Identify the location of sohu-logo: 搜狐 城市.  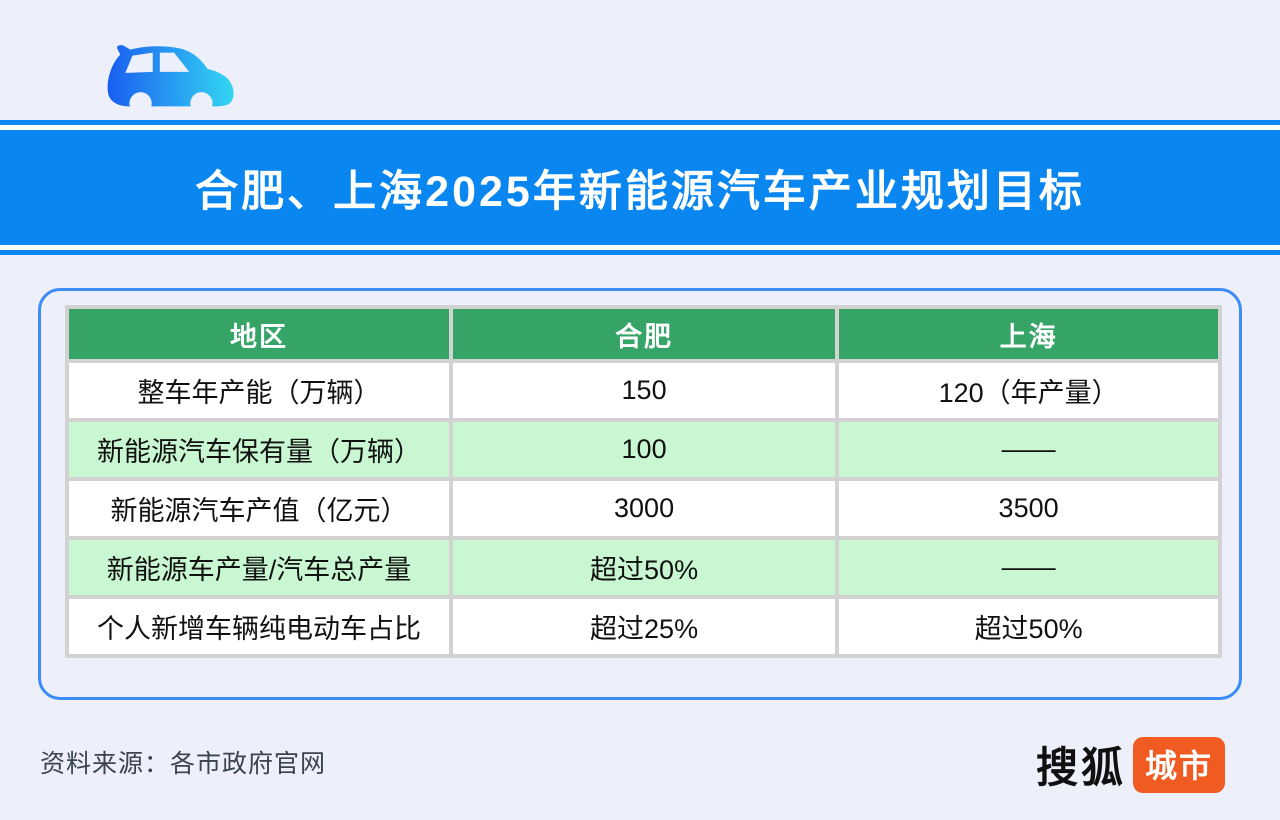
(1130, 764).